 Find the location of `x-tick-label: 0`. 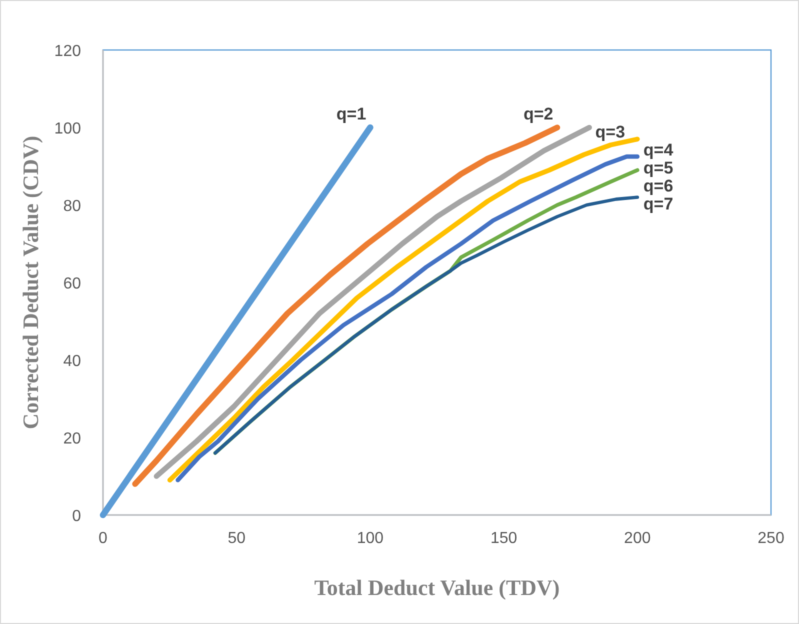

x-tick-label: 0 is located at coordinates (103, 538).